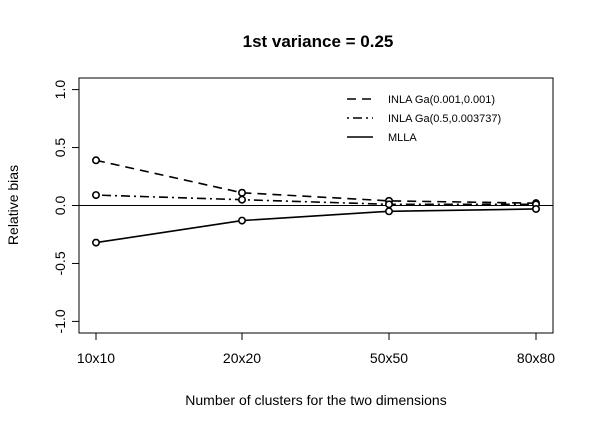  I want to click on y-tick-label: 1.0, so click(60, 90).